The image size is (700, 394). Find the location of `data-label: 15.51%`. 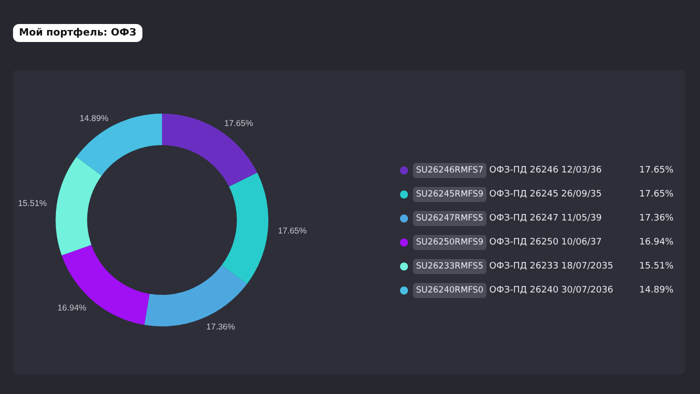

data-label: 15.51% is located at coordinates (33, 203).